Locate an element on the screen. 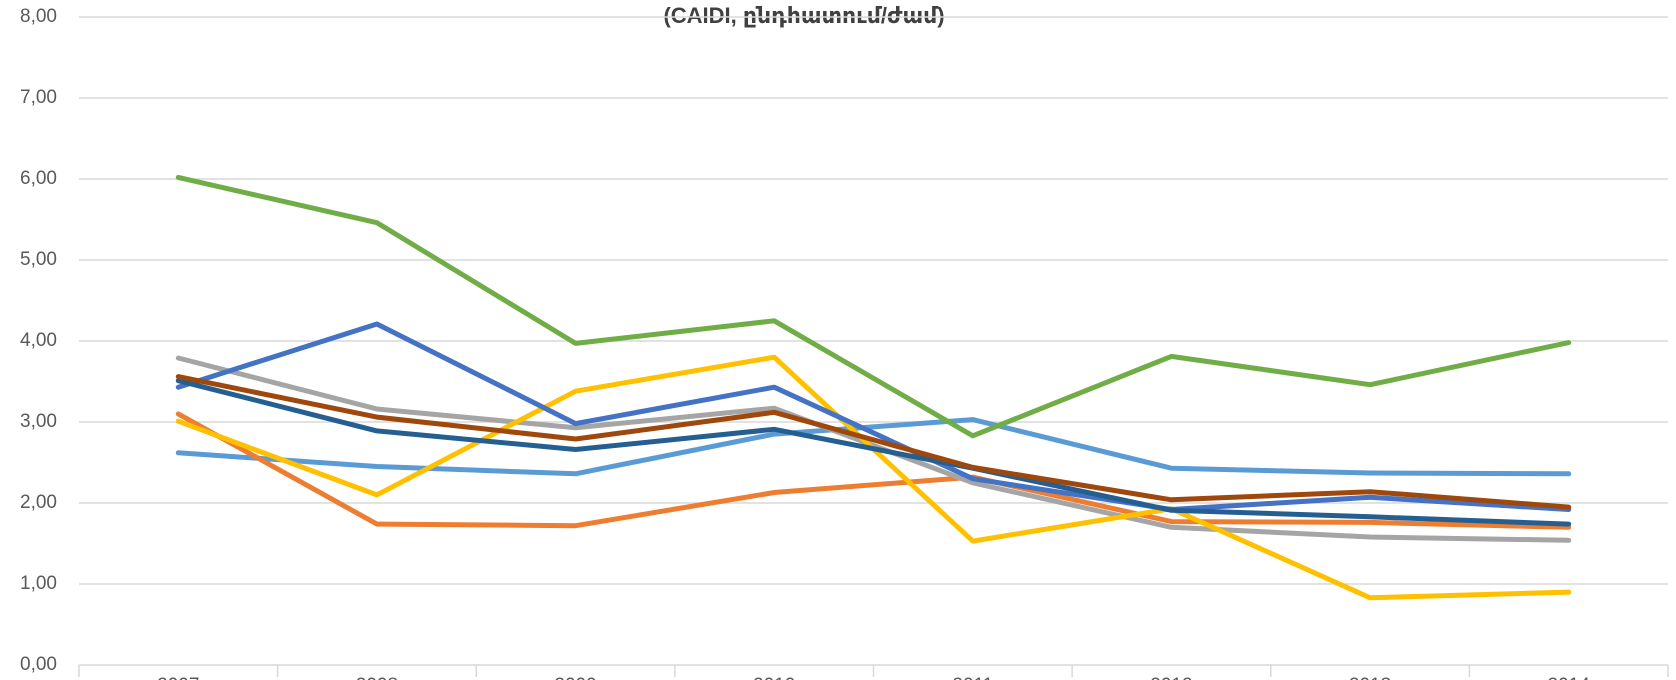 The image size is (1676, 680). chart-title: (CAIDI, ընդհատում/ժամ) is located at coordinates (803, 15).